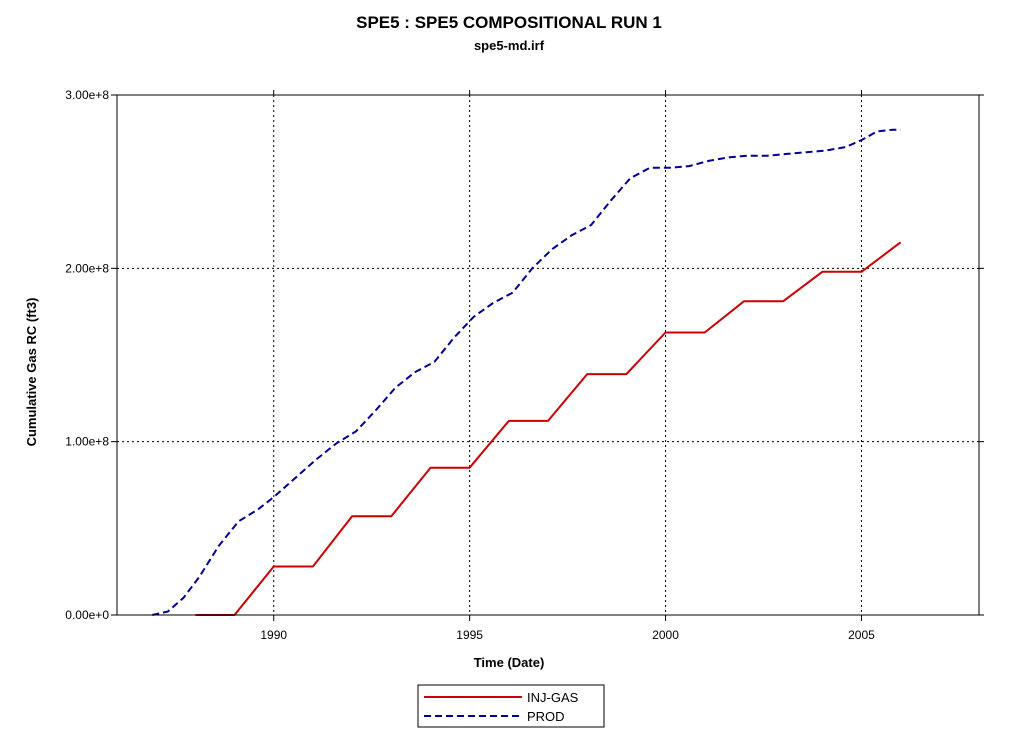  What do you see at coordinates (469, 635) in the screenshot?
I see `x-tick-label: 1995` at bounding box center [469, 635].